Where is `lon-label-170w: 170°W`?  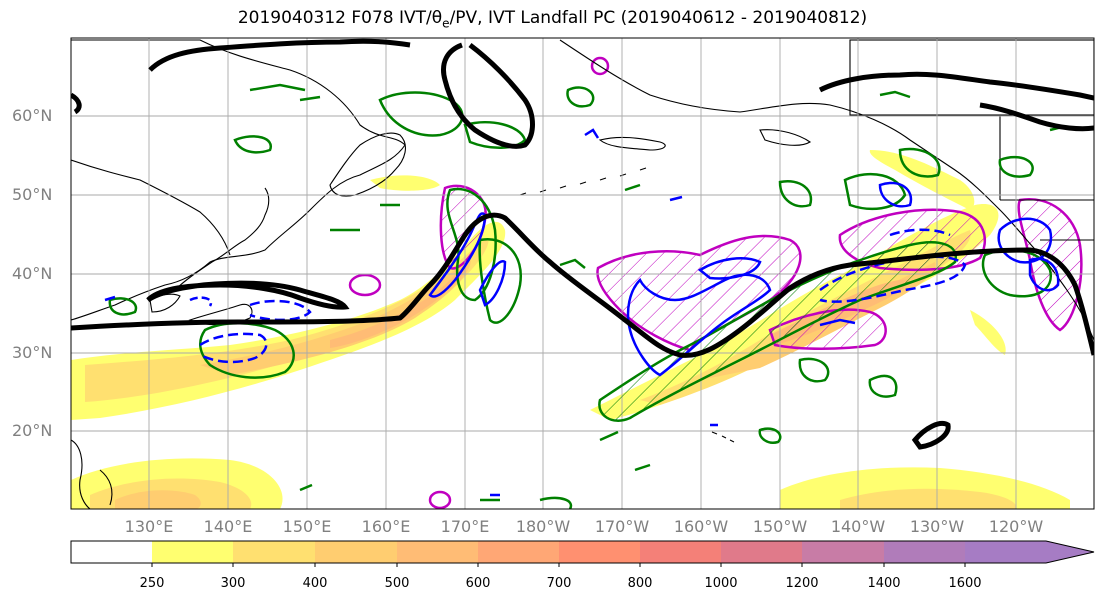
lon-label-170w: 170°W is located at coordinates (622, 526).